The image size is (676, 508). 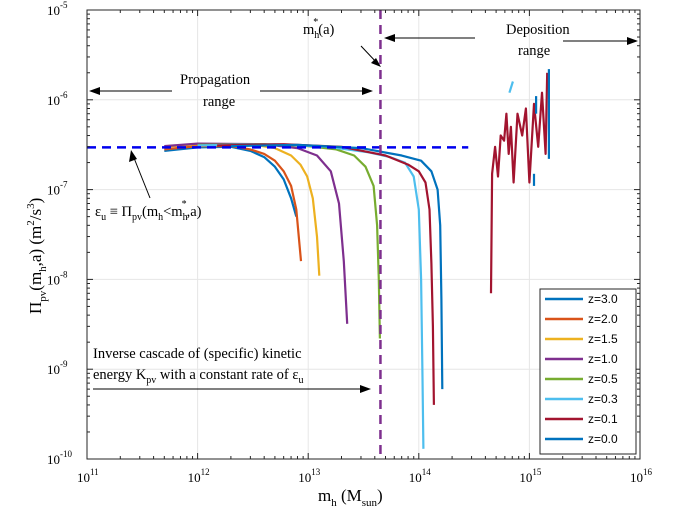 What do you see at coordinates (603, 419) in the screenshot?
I see `legend-label: z=0.1` at bounding box center [603, 419].